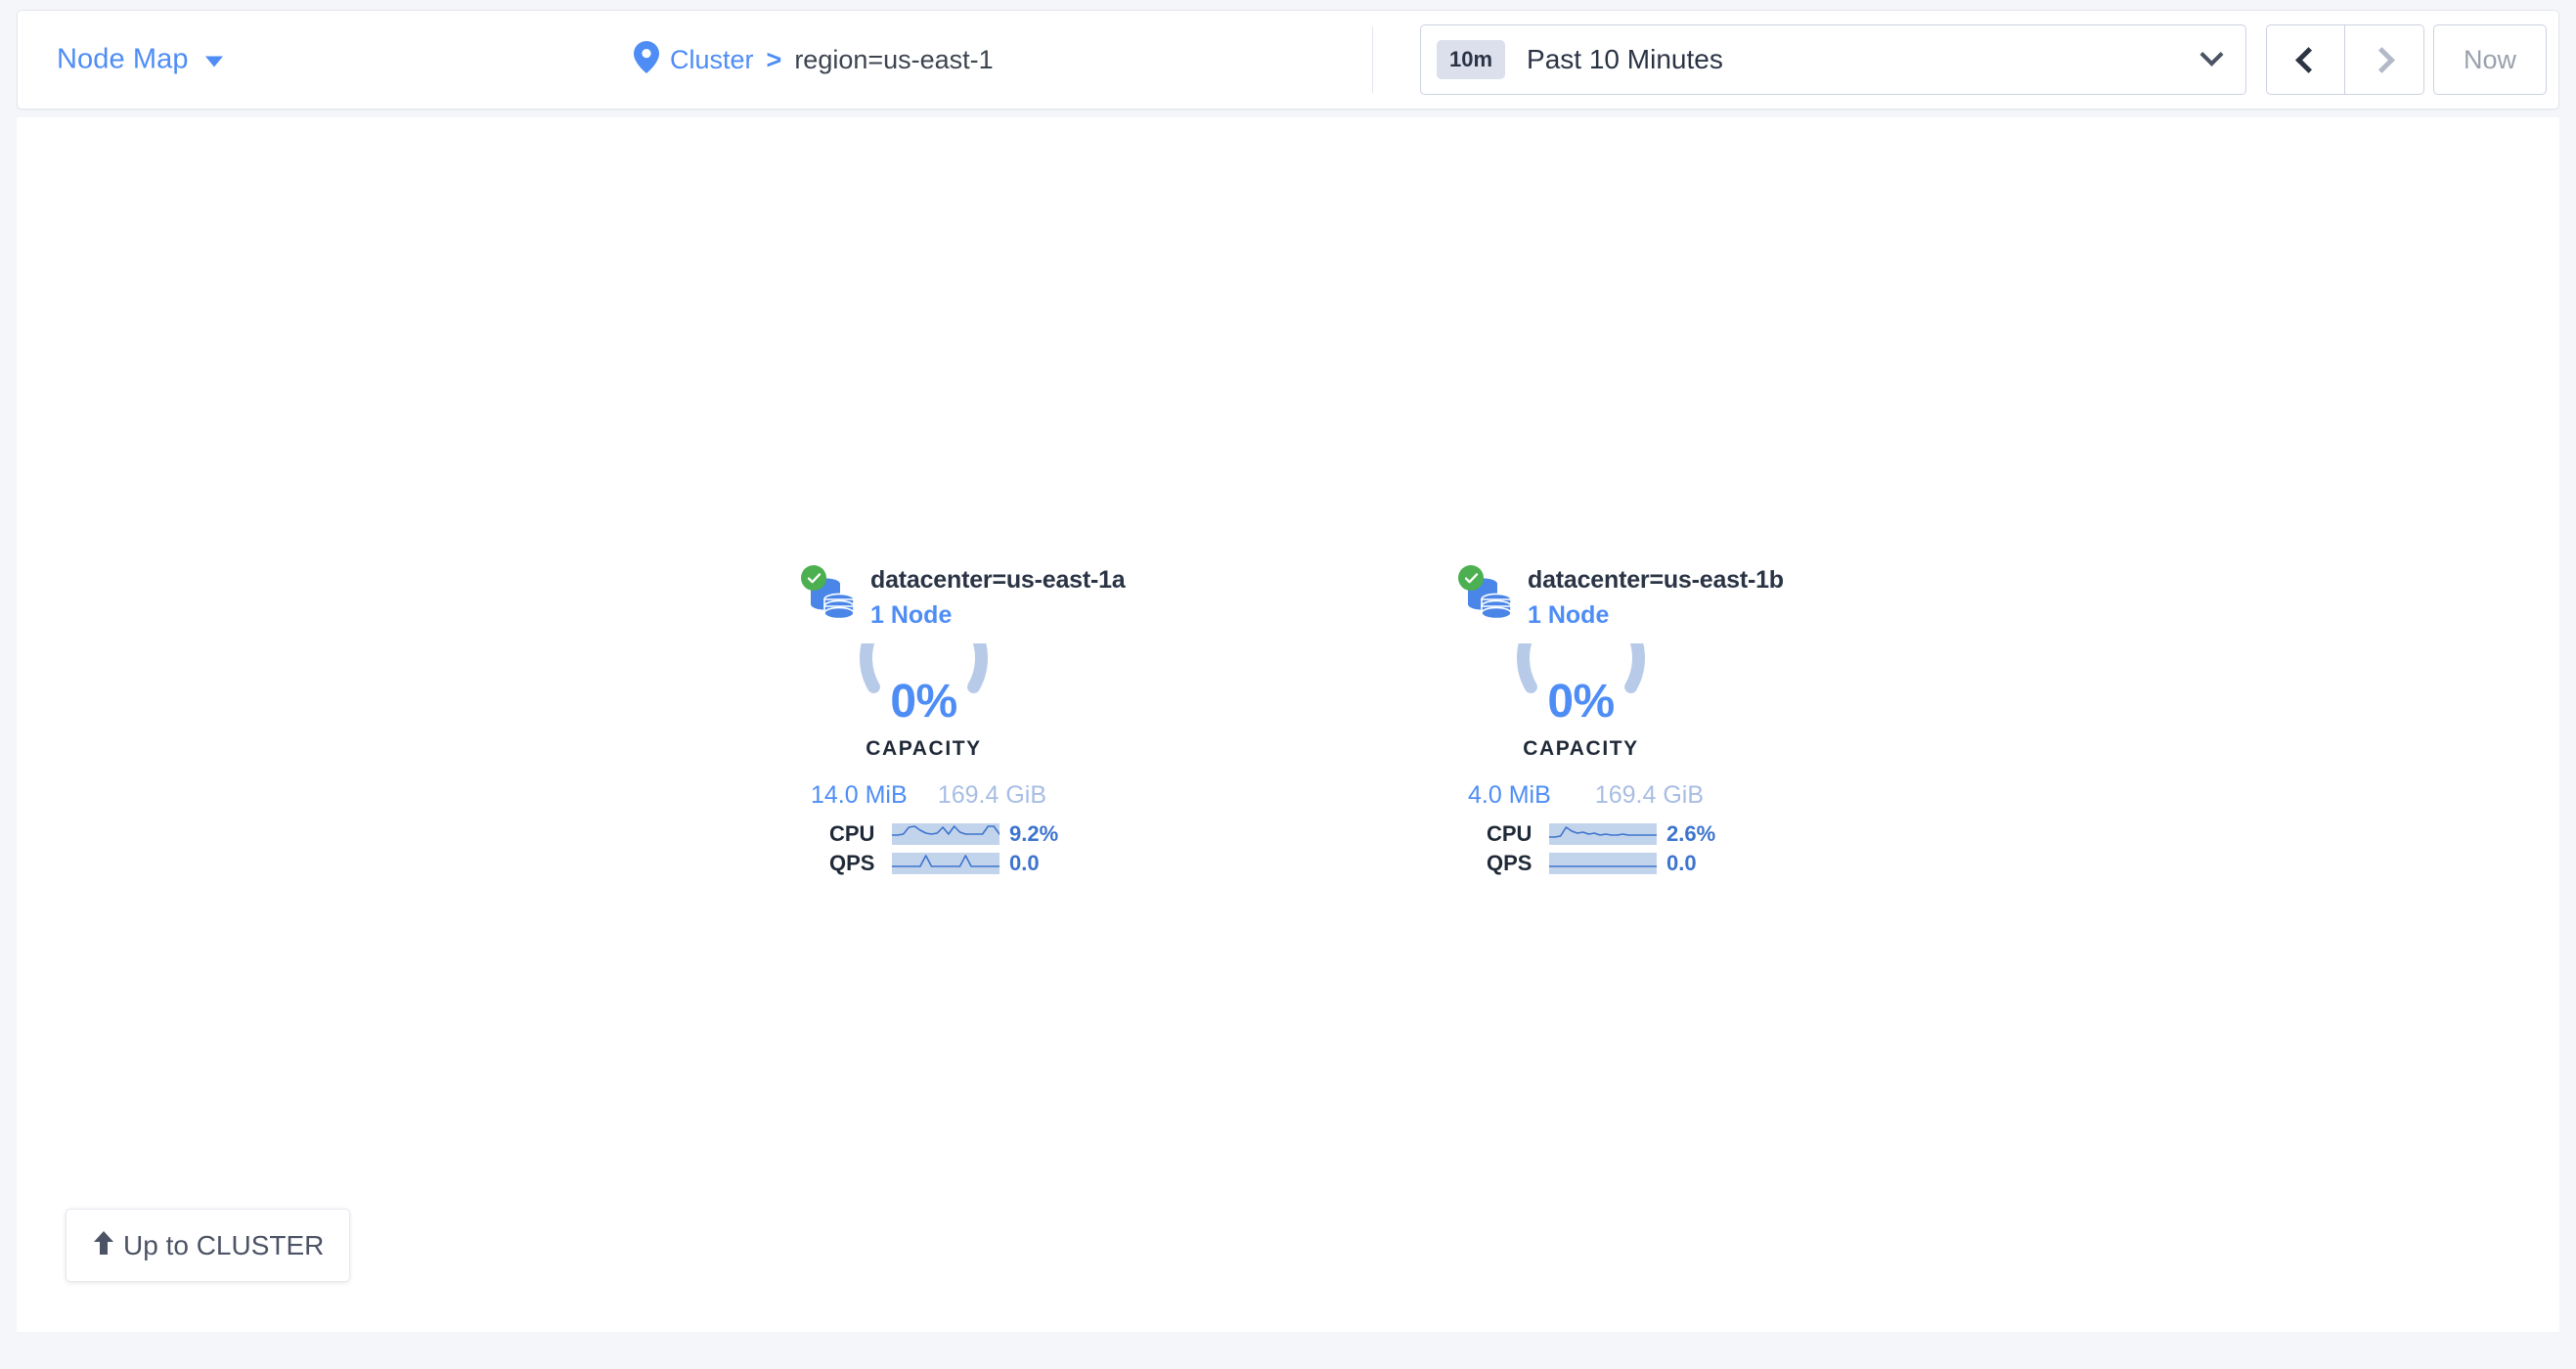  I want to click on metric-row: CPU 2.6%, so click(1642, 834).